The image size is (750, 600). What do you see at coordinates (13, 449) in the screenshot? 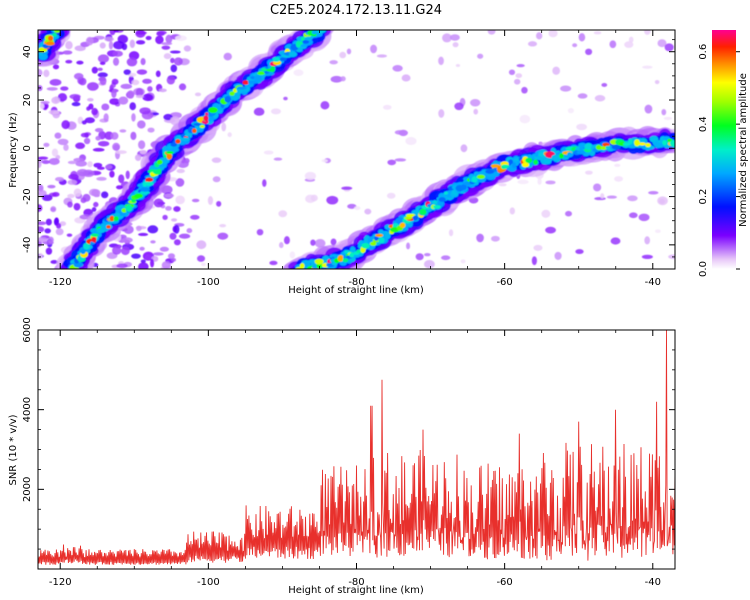
I see `snr-y-label: SNR (10 * v/v)` at bounding box center [13, 449].